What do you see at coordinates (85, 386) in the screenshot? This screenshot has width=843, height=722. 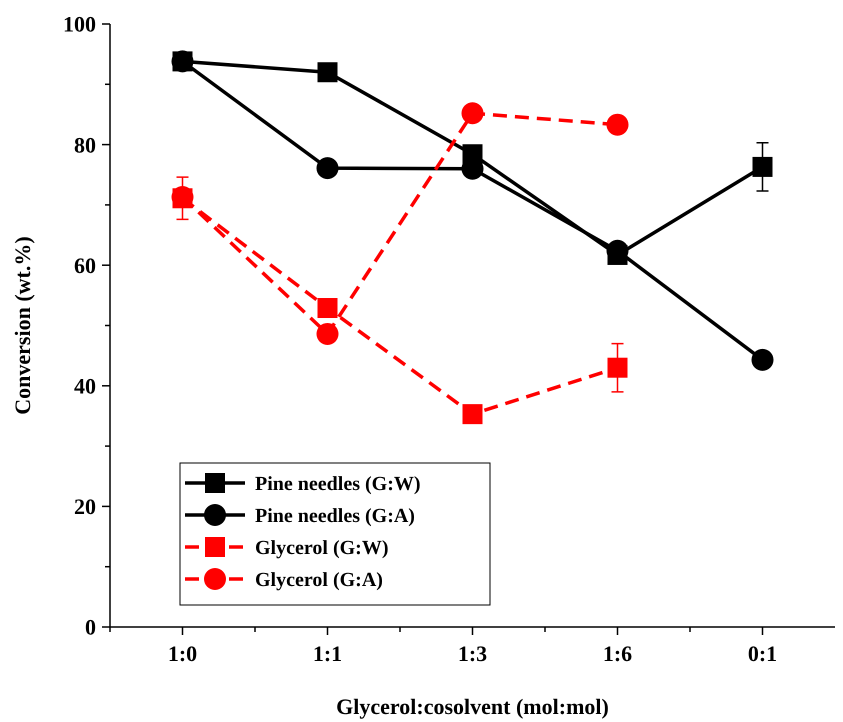 I see `y-tick-label: 40` at bounding box center [85, 386].